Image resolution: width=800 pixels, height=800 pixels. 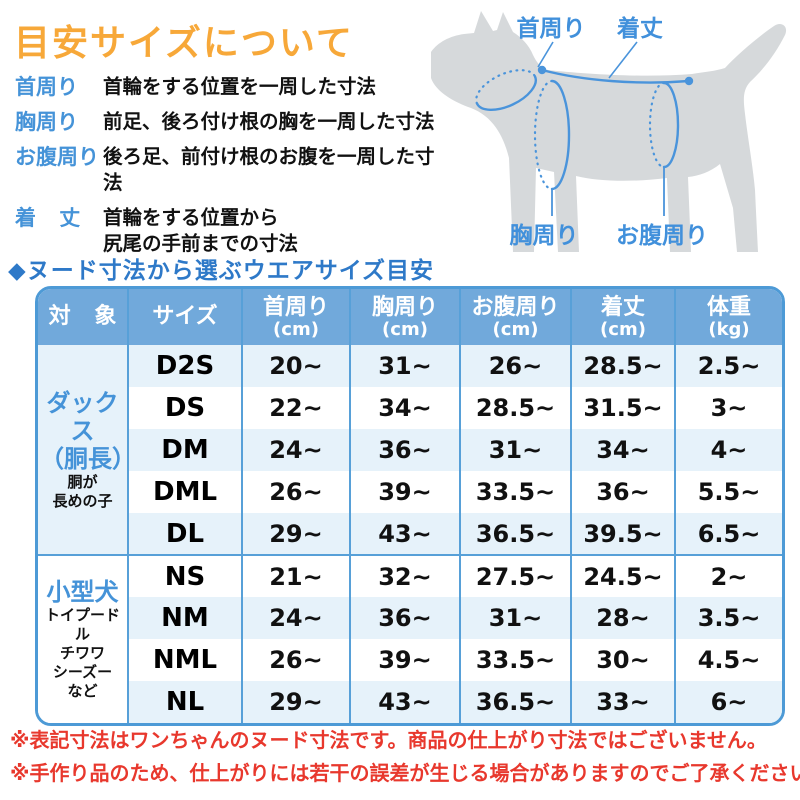 I want to click on table-row: DS 22~ 34~ 28.5~ 31.5~ 3~, so click(x=410, y=408).